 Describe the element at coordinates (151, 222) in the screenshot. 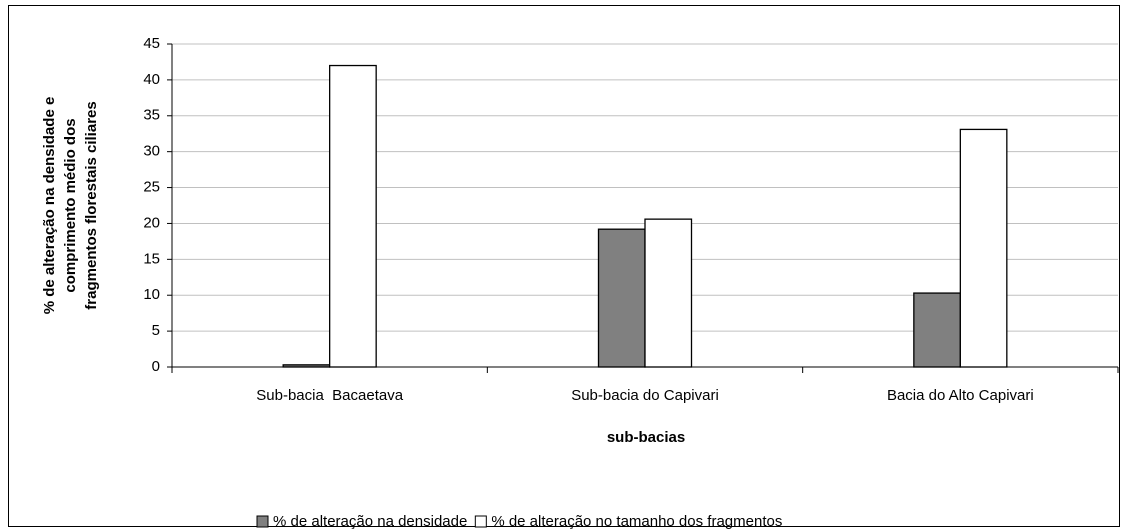

I see `y-tick-label: 20` at that location.